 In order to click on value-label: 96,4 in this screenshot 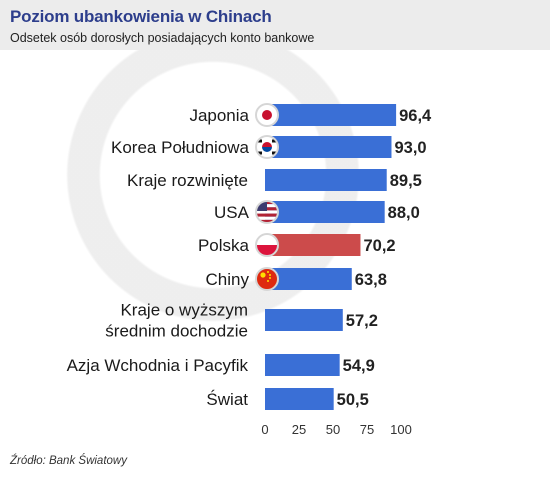, I will do `click(415, 116)`.